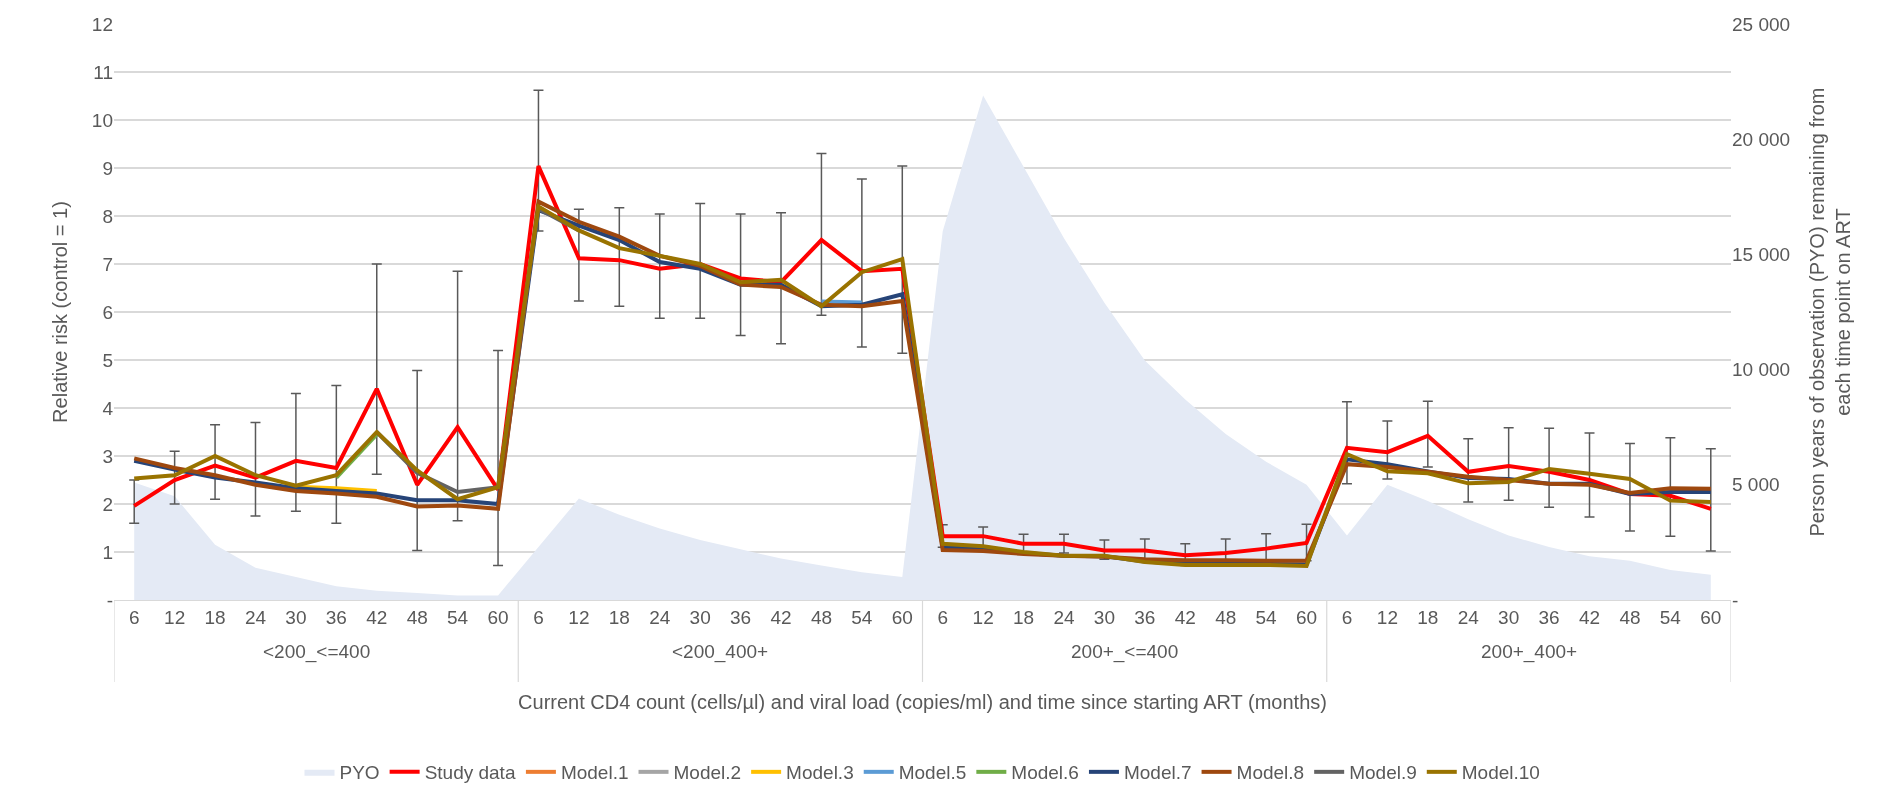  I want to click on legend-label: Model.2, so click(707, 773).